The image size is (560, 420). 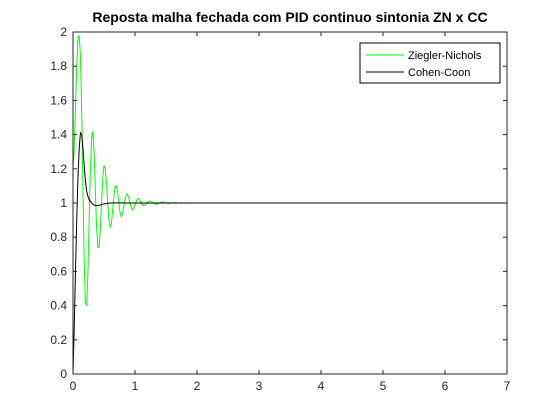 I want to click on x-tick-label: 5, so click(x=383, y=386).